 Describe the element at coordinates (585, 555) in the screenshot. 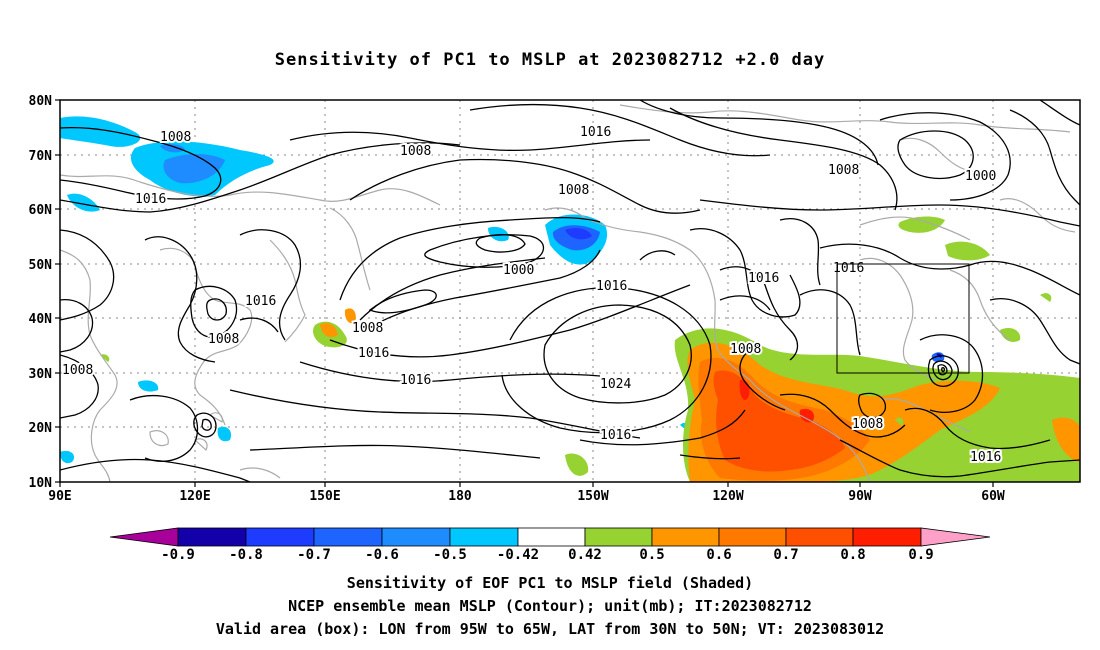

I see `colorbar-label: 0.42` at that location.